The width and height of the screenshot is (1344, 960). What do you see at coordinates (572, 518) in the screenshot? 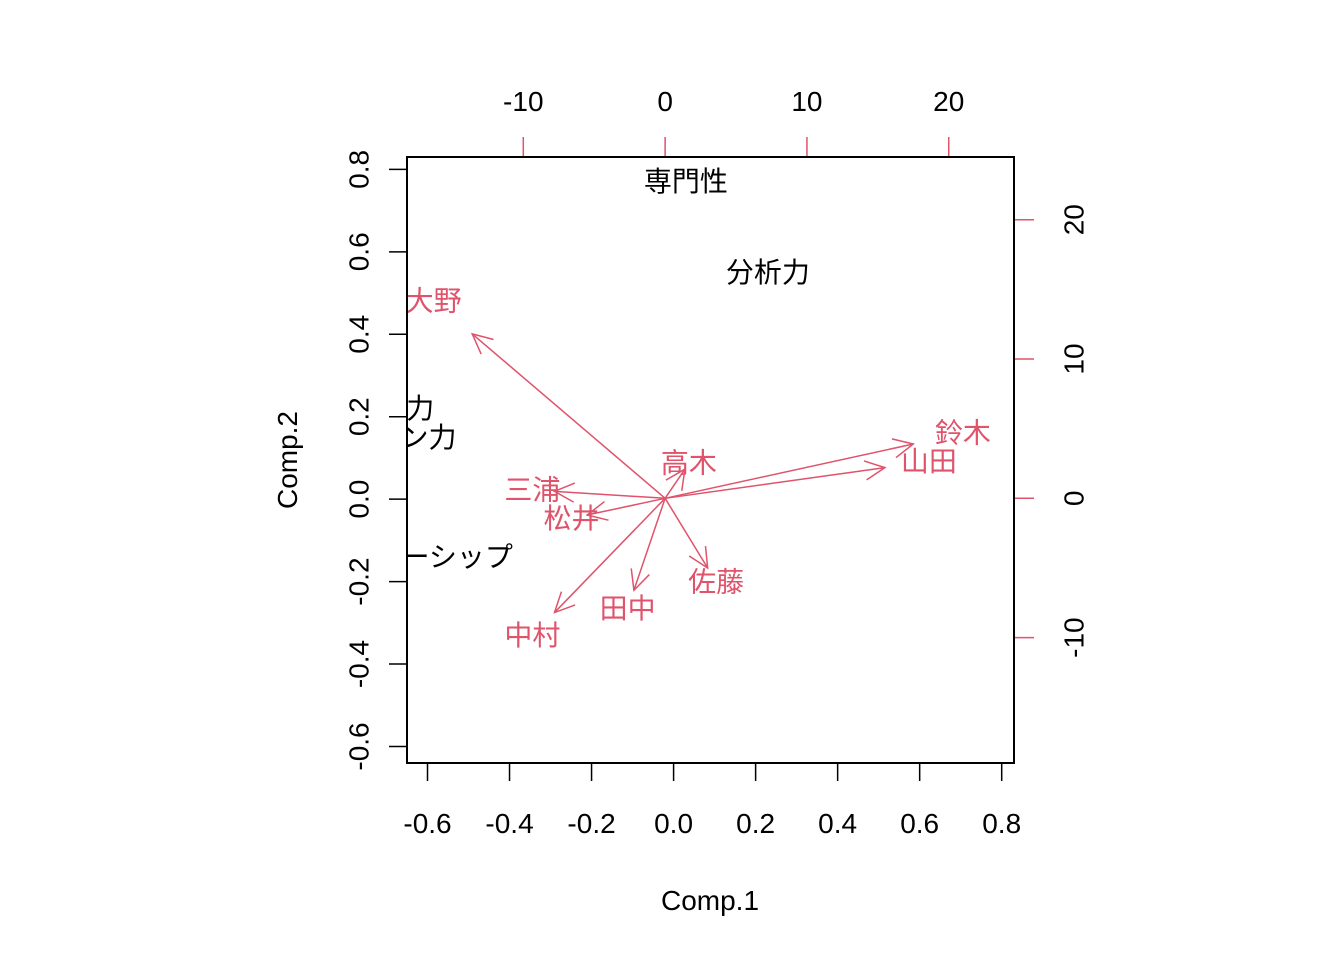
I see `variable-label: 松井` at bounding box center [572, 518].